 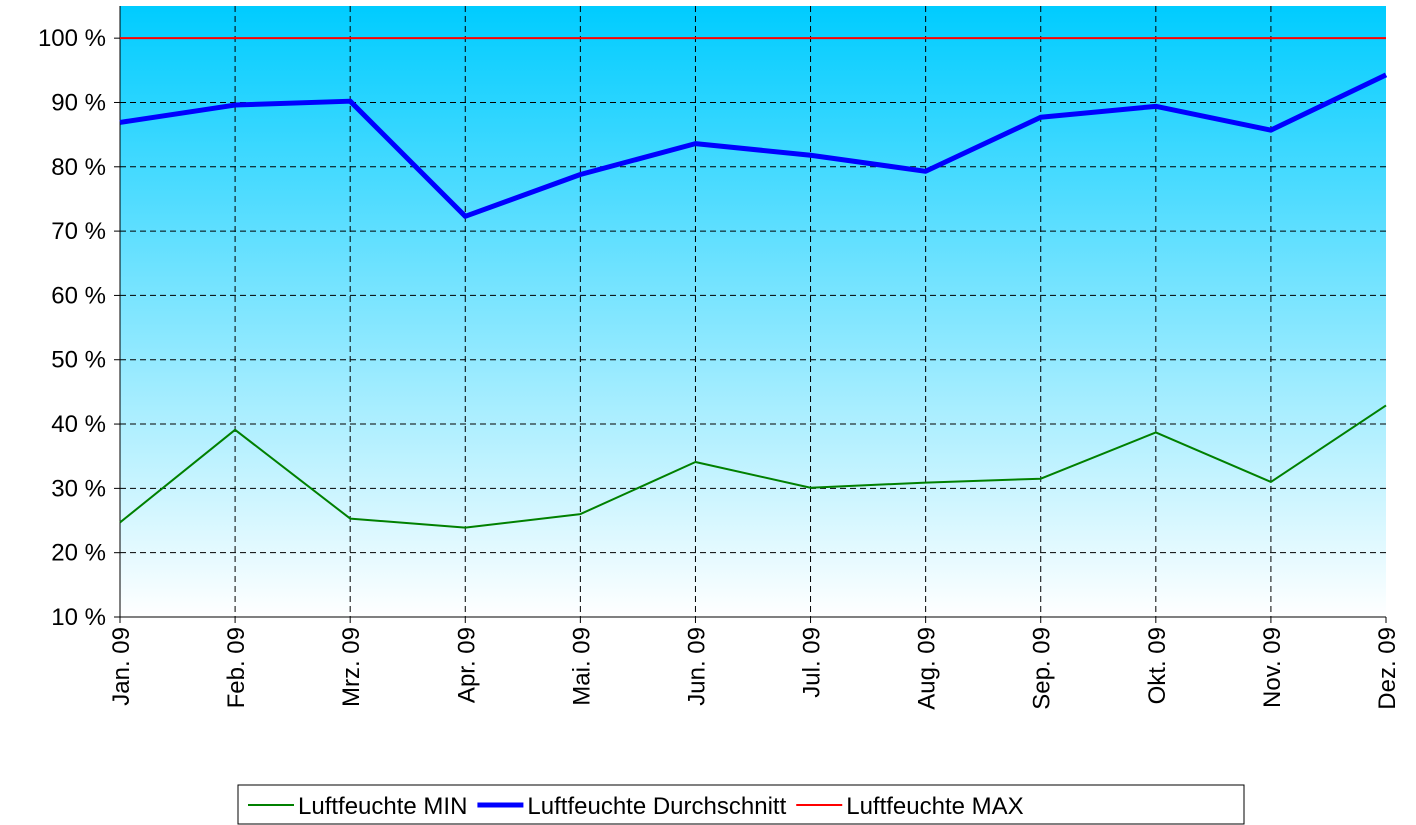 What do you see at coordinates (1272, 667) in the screenshot?
I see `x-tick-label: Nov. 09` at bounding box center [1272, 667].